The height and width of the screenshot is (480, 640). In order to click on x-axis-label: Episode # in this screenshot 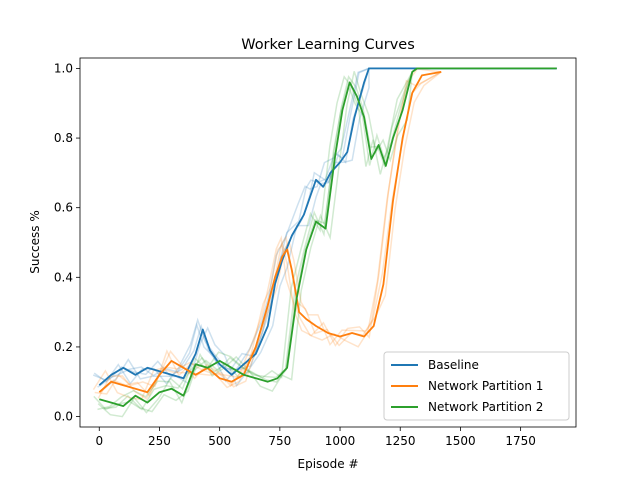, I will do `click(328, 464)`.